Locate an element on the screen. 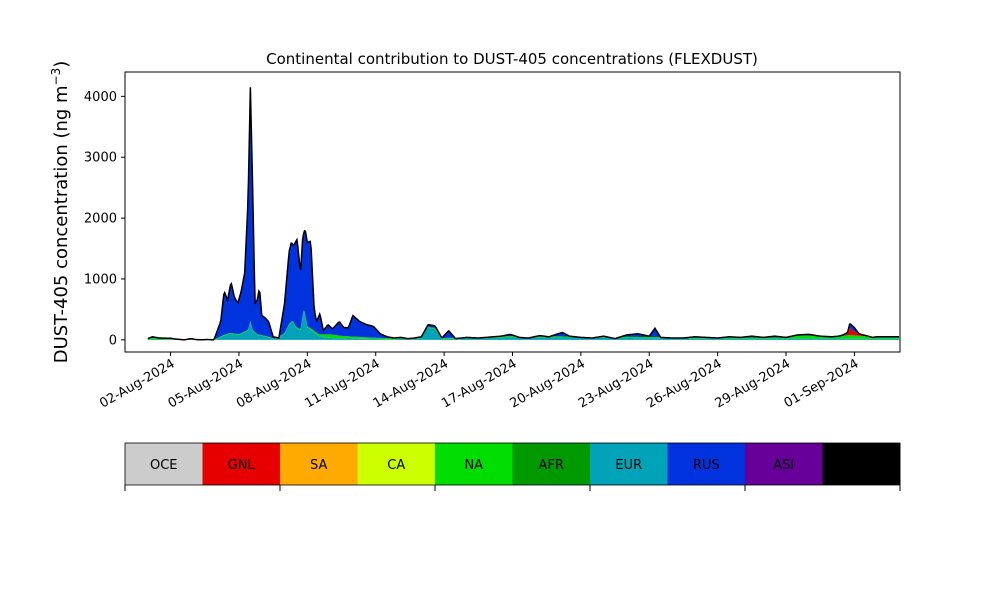  x-tick-label: 20-Aug-2024 is located at coordinates (548, 383).